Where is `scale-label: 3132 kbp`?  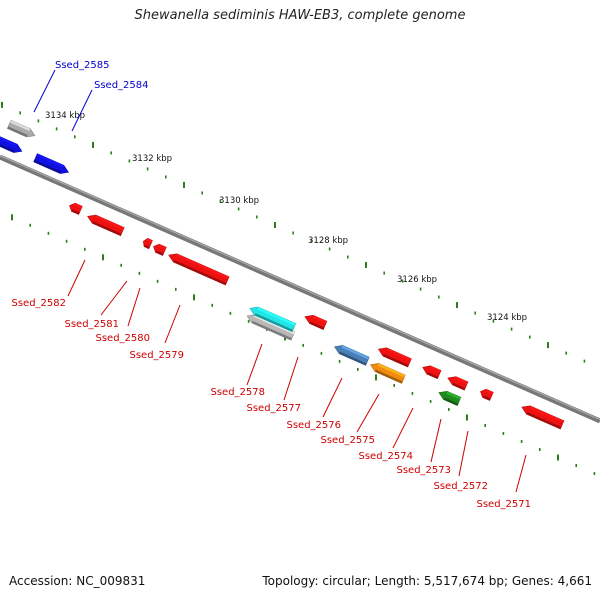
scale-label: 3132 kbp is located at coordinates (152, 159).